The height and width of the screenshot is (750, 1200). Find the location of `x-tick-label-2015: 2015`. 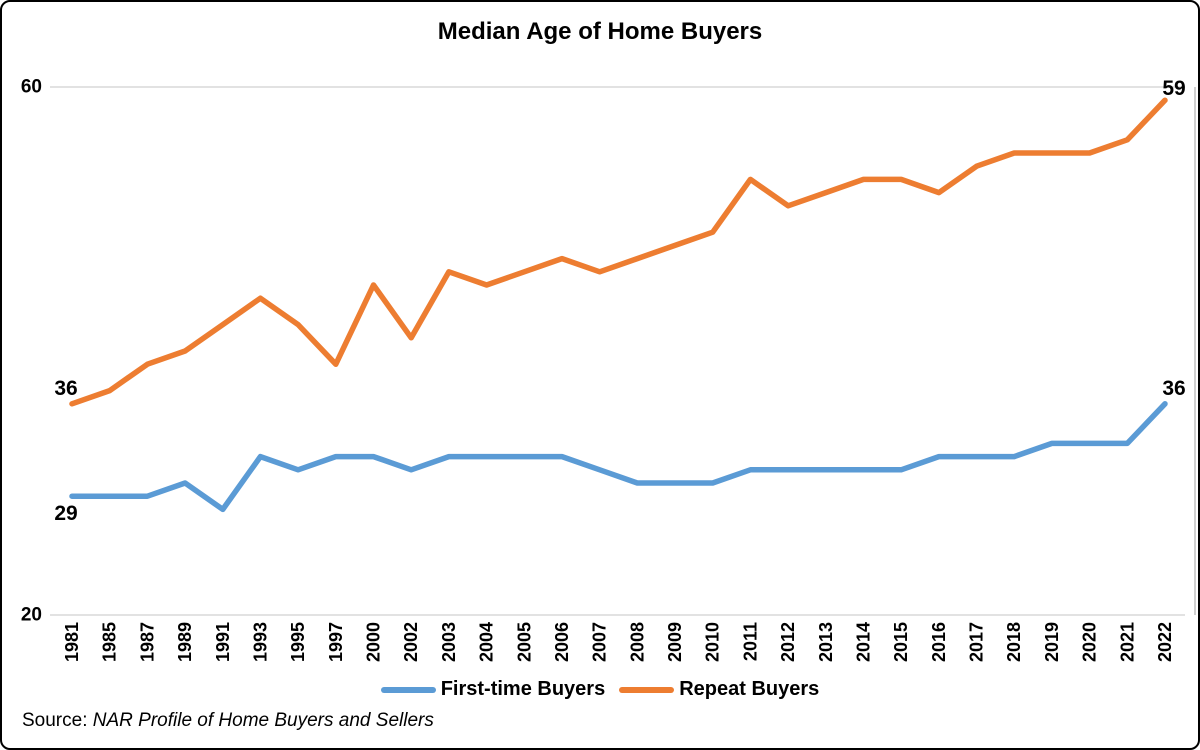

x-tick-label-2015: 2015 is located at coordinates (901, 642).